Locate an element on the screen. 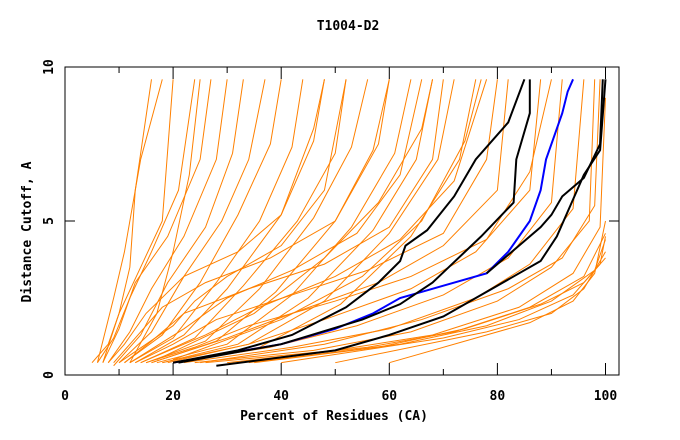 This screenshot has width=680, height=440. y-tick-label: 5 is located at coordinates (49, 221).